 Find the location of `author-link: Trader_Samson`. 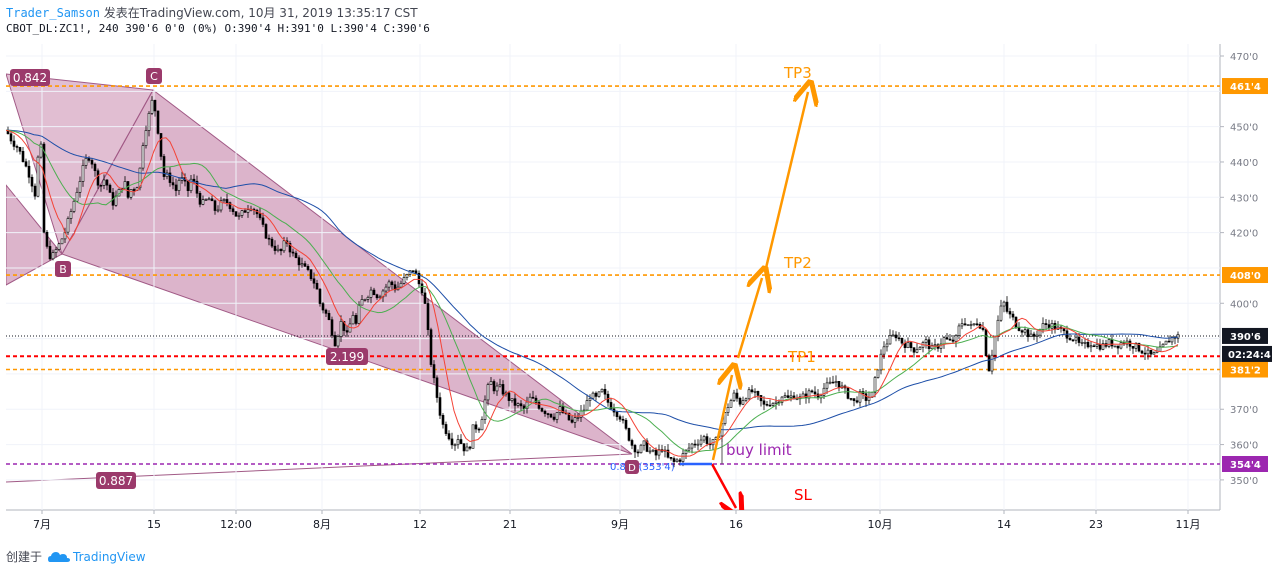

author-link: Trader_Samson is located at coordinates (53, 13).